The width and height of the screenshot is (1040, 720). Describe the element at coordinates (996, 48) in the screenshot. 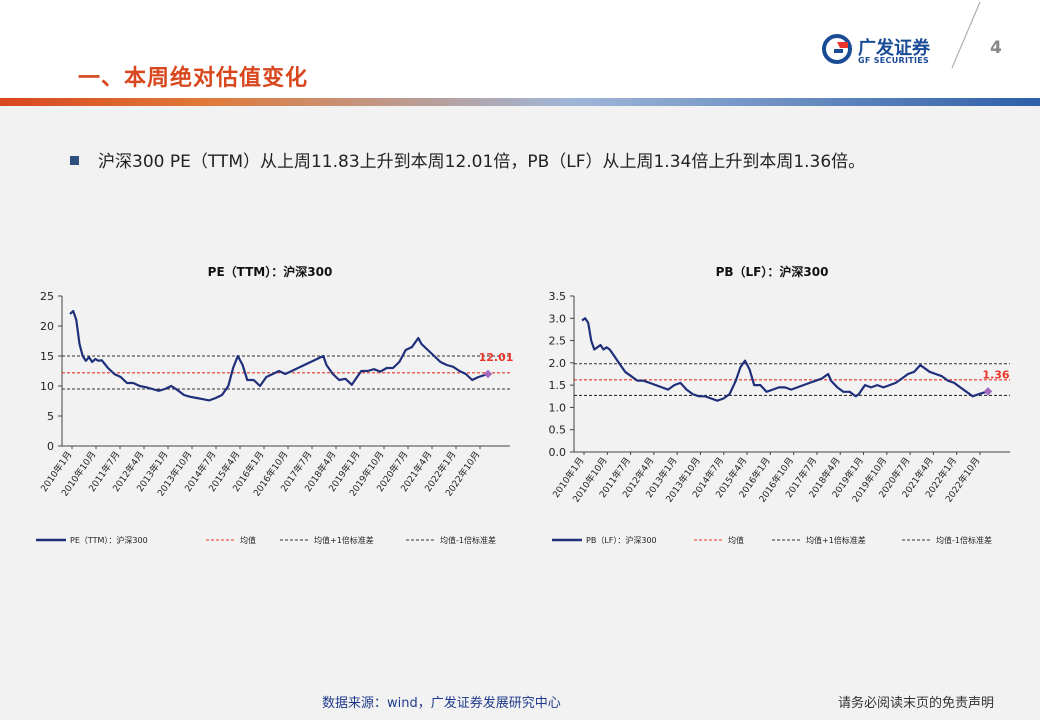

I see `page-number: 4` at that location.